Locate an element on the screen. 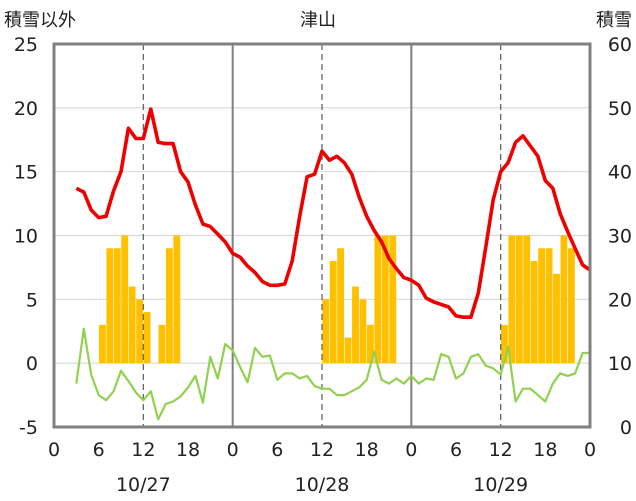 This screenshot has width=636, height=501. right-tick-label-40: 40 is located at coordinates (620, 173).